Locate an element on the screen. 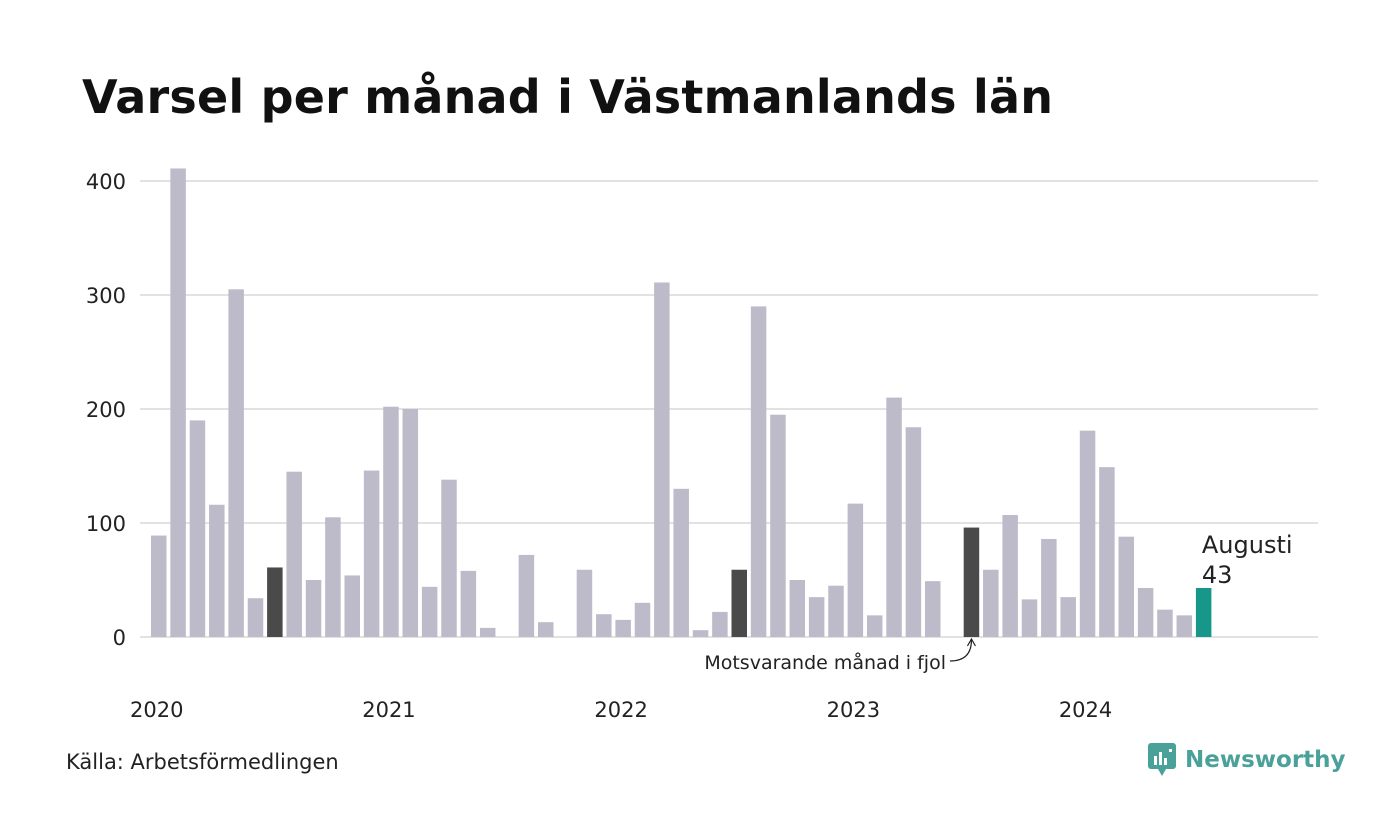 The width and height of the screenshot is (1400, 840). y-axis-ticks: 0 100 200 300 400 is located at coordinates (106, 410).